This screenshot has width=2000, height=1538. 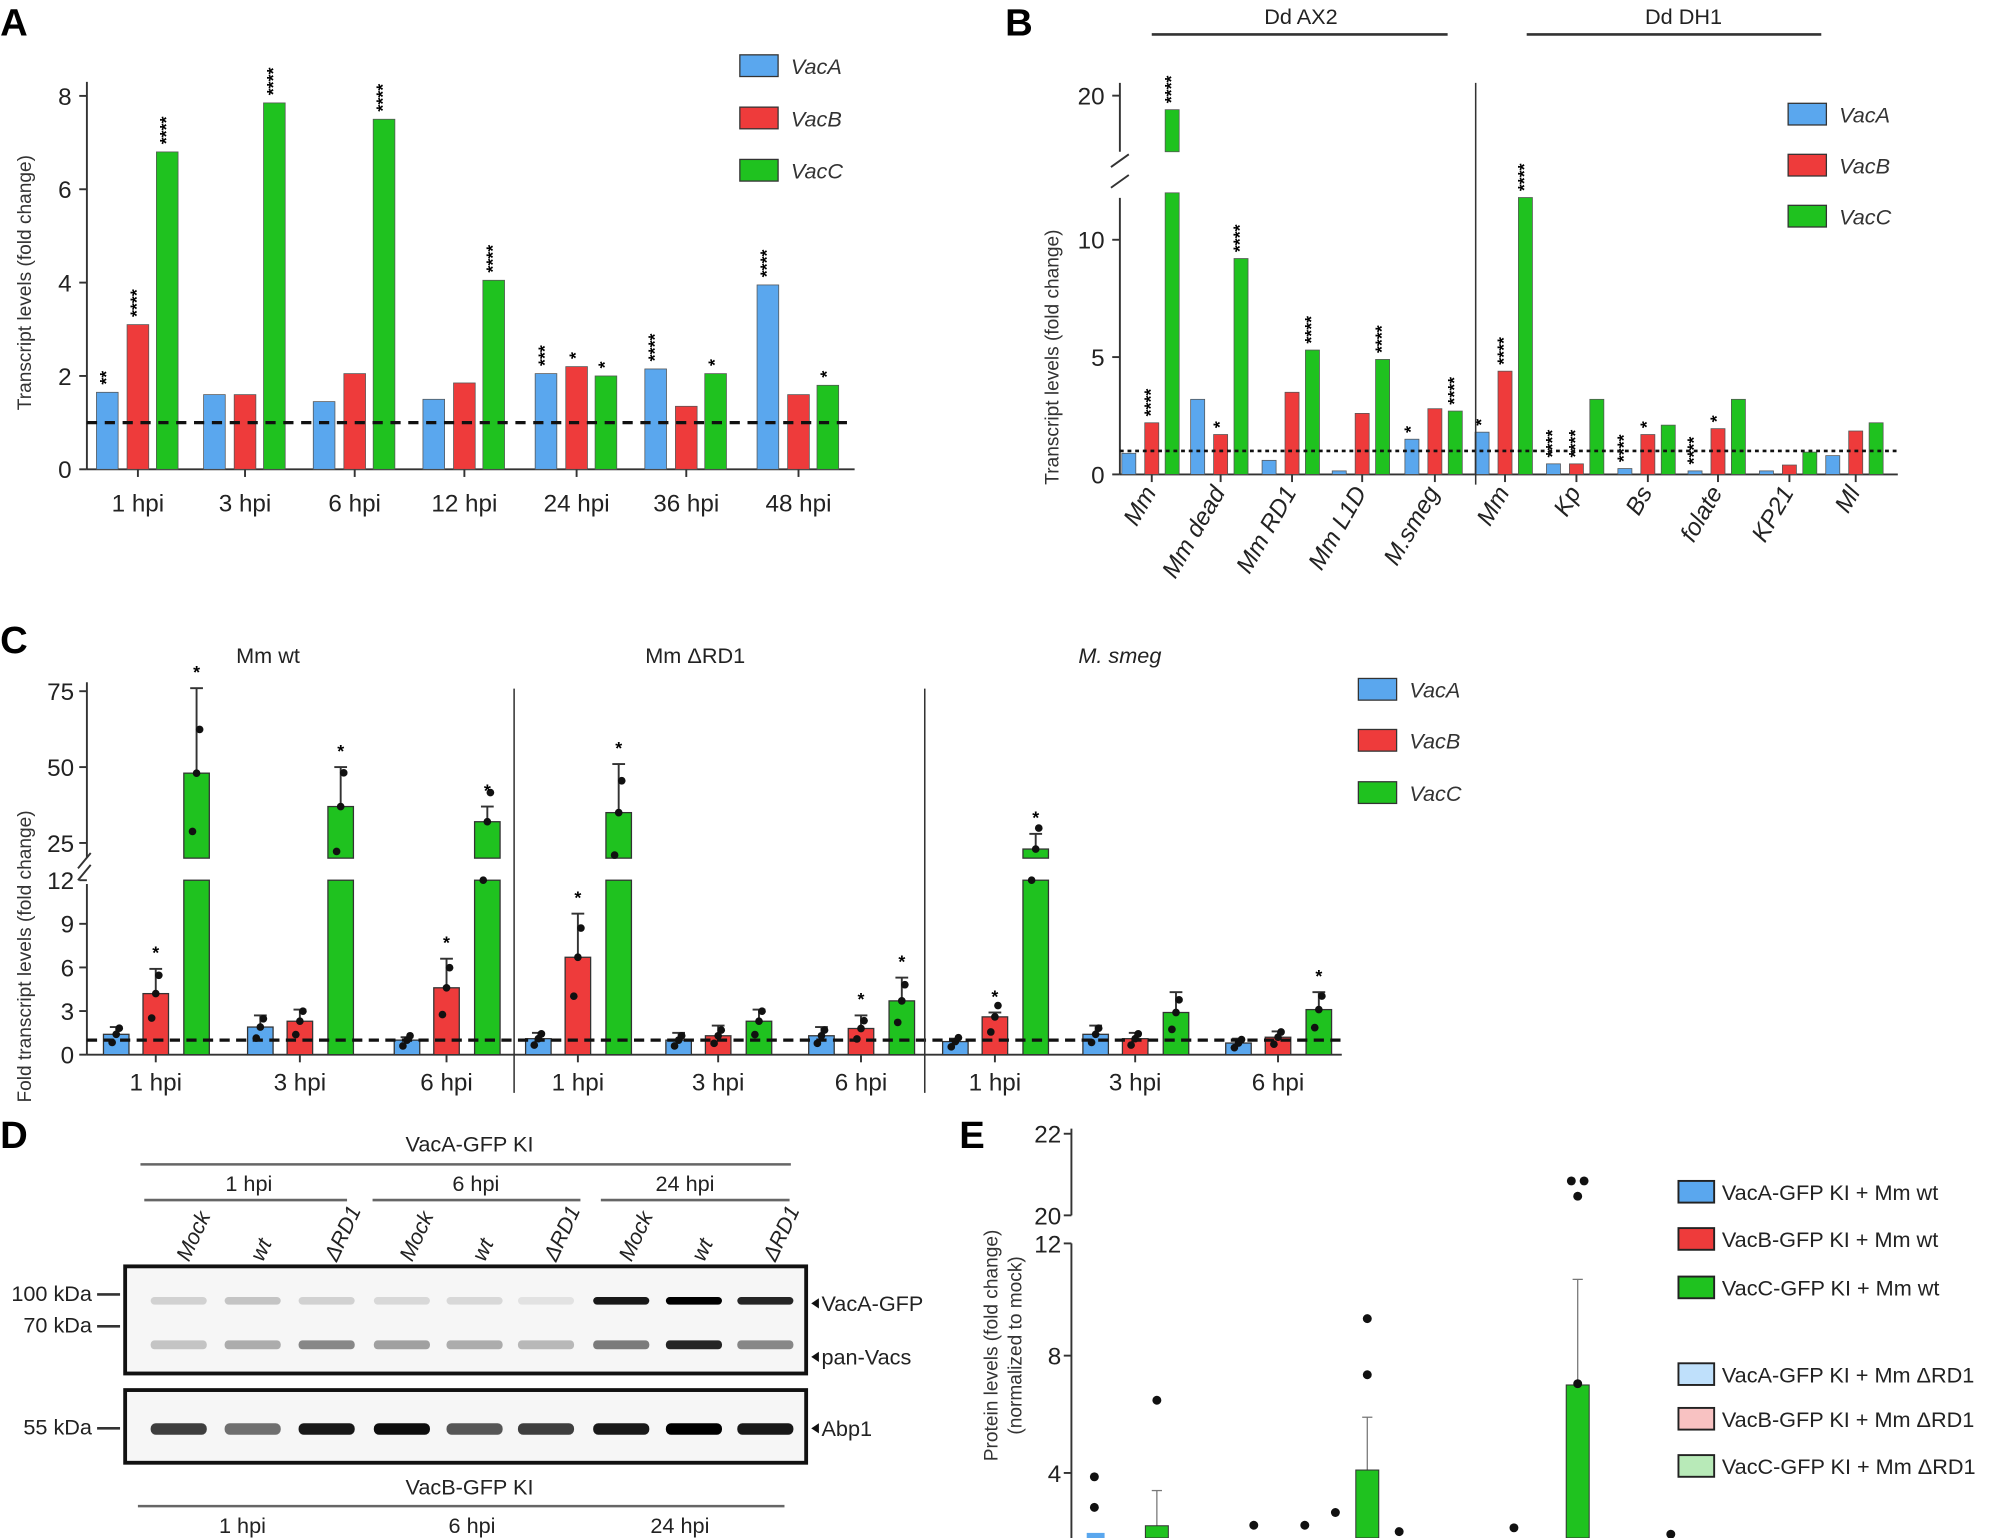 What do you see at coordinates (464, 503) in the screenshot?
I see `x-tick-label: 12 hpi` at bounding box center [464, 503].